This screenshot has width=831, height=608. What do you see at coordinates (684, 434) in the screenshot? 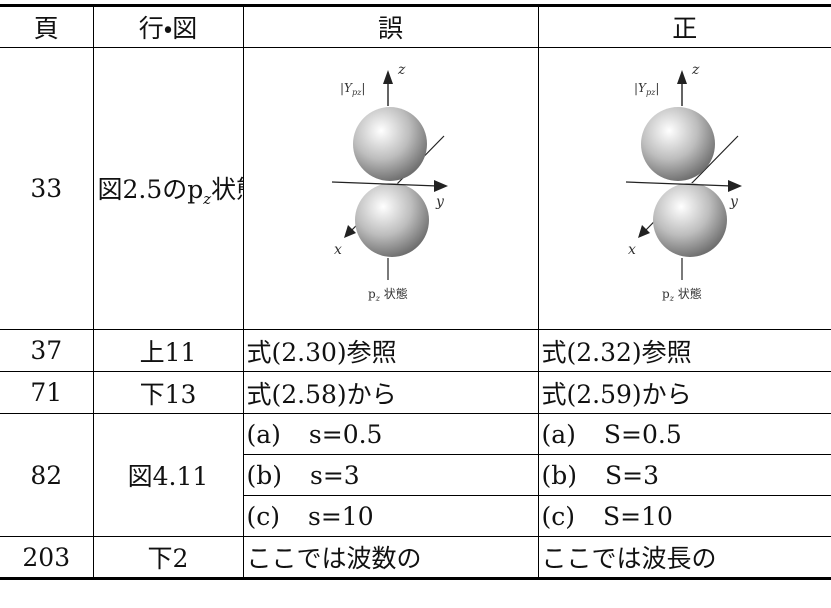
I see `right-cell: (a) S=0.5` at bounding box center [684, 434].